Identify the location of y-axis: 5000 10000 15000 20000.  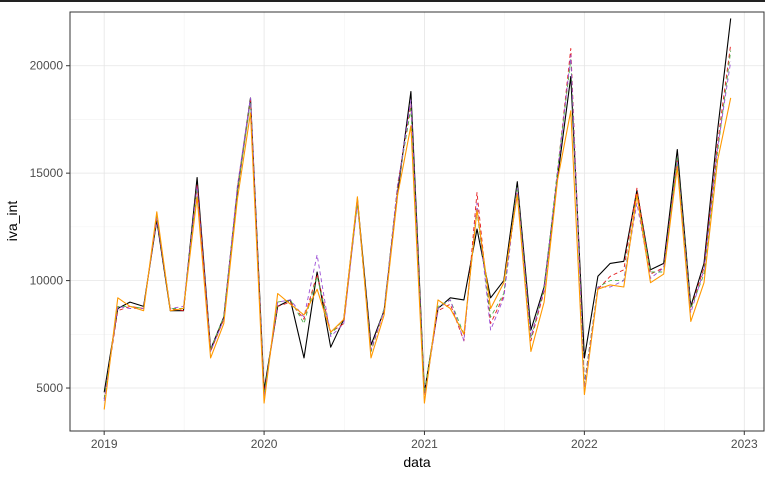
(50, 227).